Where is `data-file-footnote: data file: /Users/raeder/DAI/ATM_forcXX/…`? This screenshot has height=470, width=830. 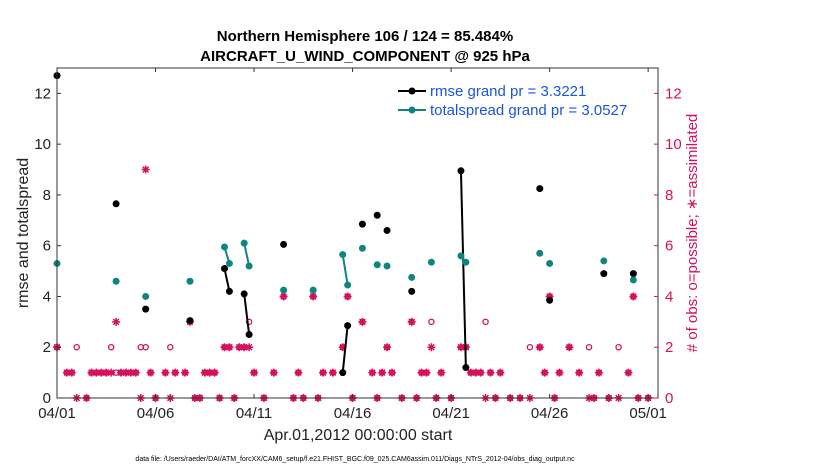
data-file-footnote: data file: /Users/raeder/DAI/ATM_forcXX/… is located at coordinates (355, 459).